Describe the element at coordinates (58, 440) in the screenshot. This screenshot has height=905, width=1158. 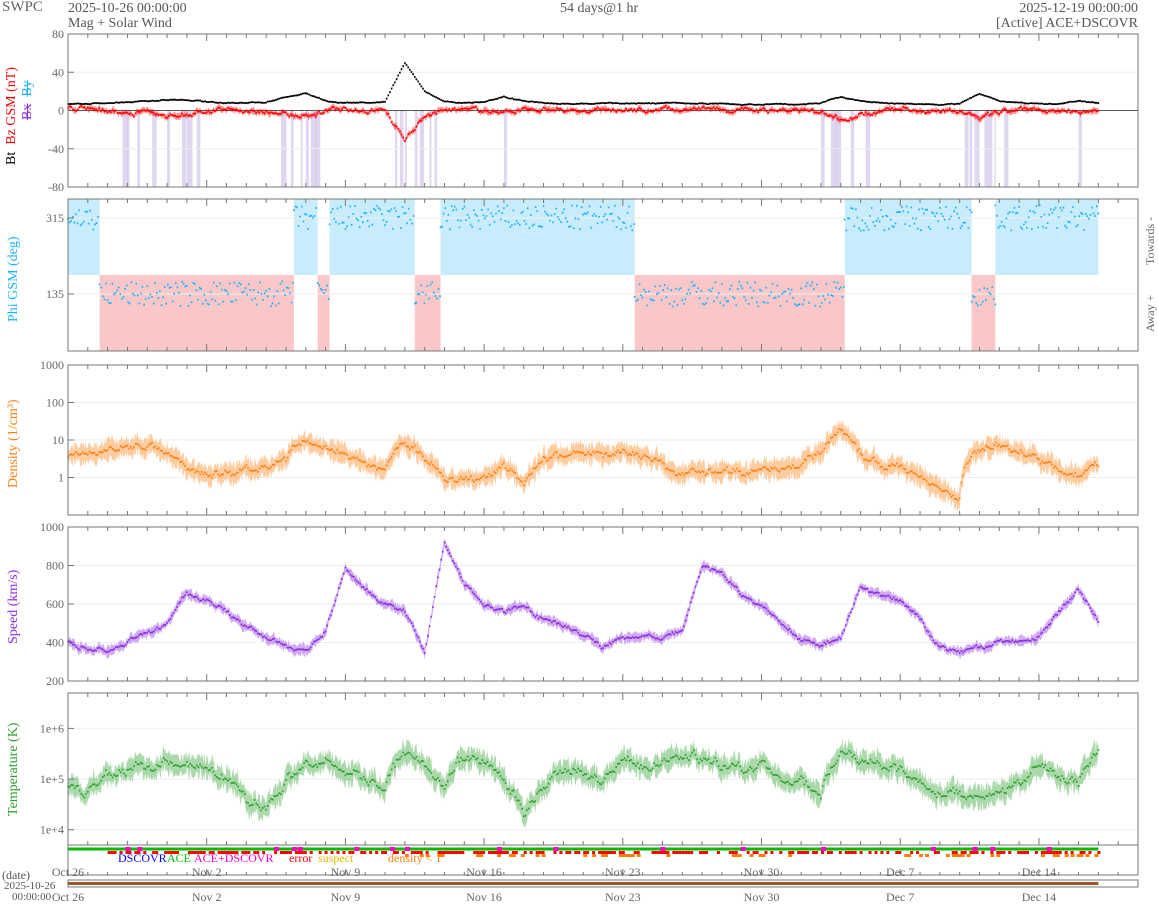
I see `density-ytick-label: 10` at that location.